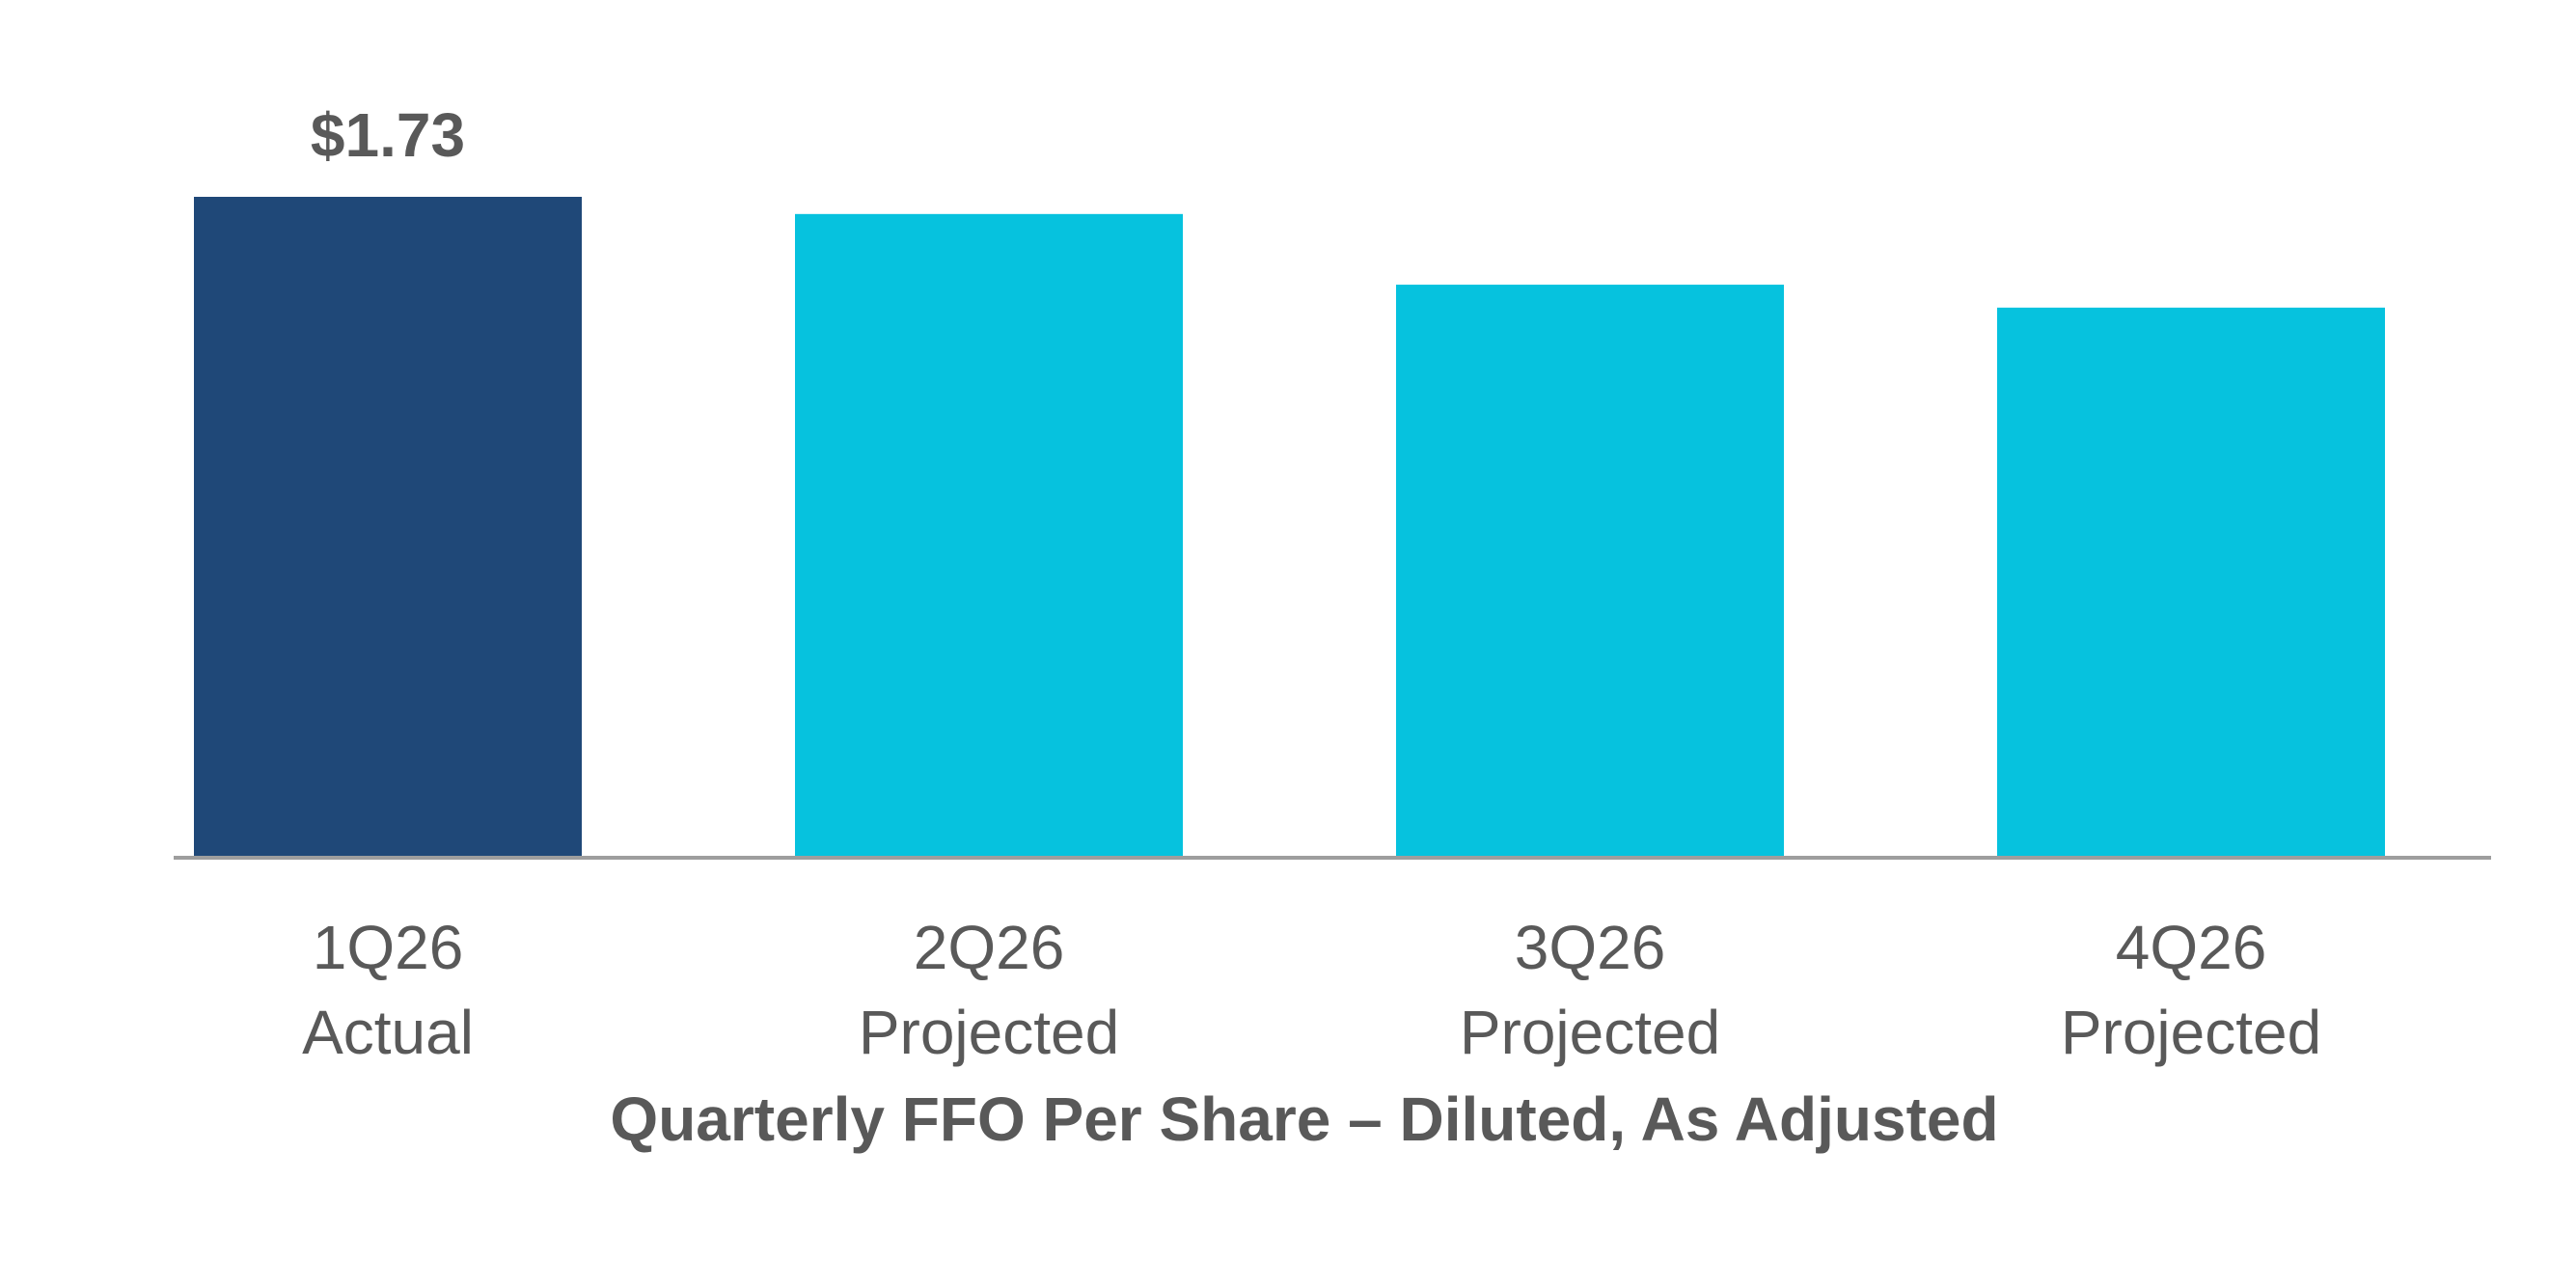  I want to click on x-tick-label-4q26-status: Projected, so click(2191, 1032).